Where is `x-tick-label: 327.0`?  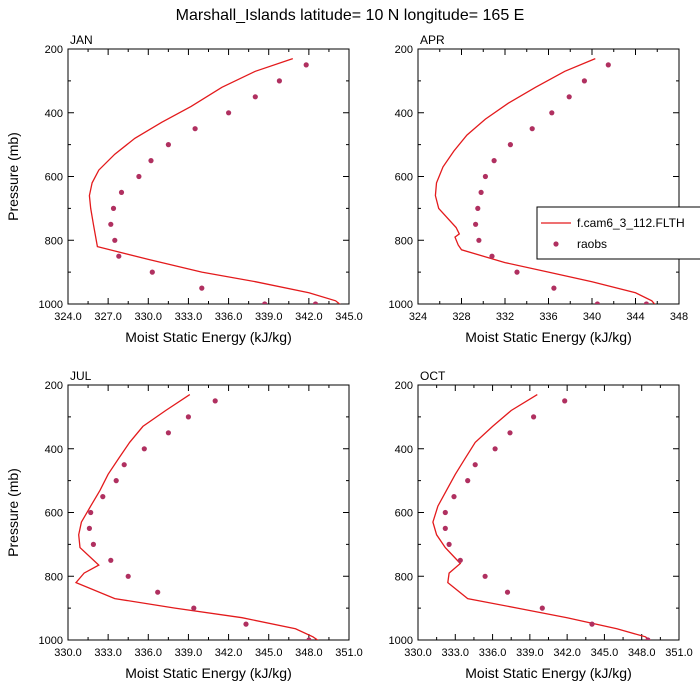 x-tick-label: 327.0 is located at coordinates (108, 317).